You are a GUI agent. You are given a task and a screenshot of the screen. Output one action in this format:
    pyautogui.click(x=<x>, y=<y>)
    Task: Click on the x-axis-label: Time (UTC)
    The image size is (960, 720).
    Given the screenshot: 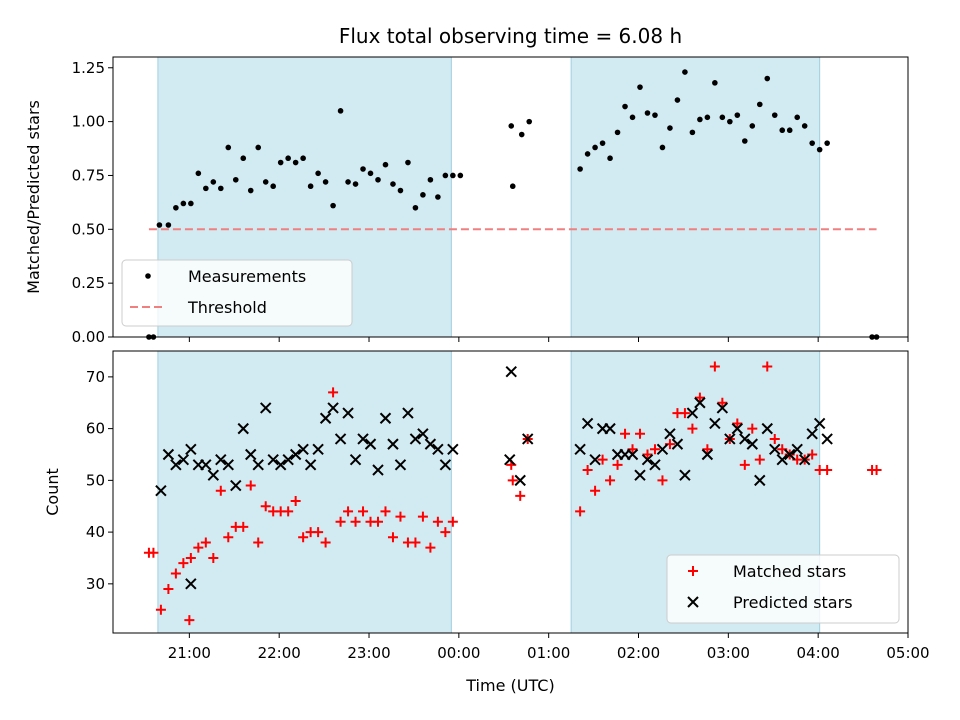 What is the action you would take?
    pyautogui.click(x=509, y=685)
    